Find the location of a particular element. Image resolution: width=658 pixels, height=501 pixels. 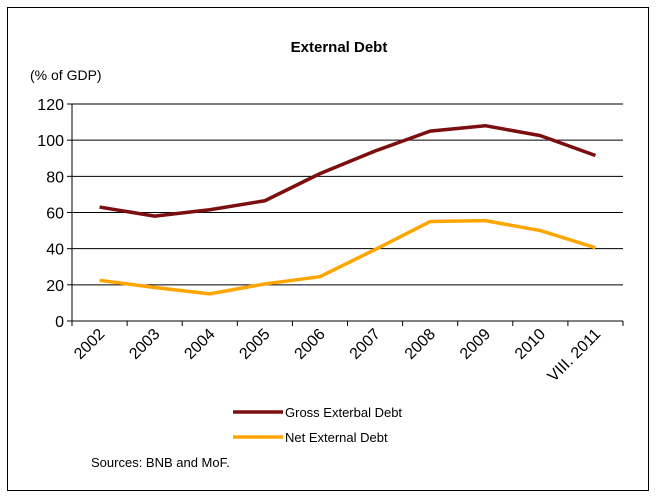

series-line-gross-external-debt is located at coordinates (348, 170).